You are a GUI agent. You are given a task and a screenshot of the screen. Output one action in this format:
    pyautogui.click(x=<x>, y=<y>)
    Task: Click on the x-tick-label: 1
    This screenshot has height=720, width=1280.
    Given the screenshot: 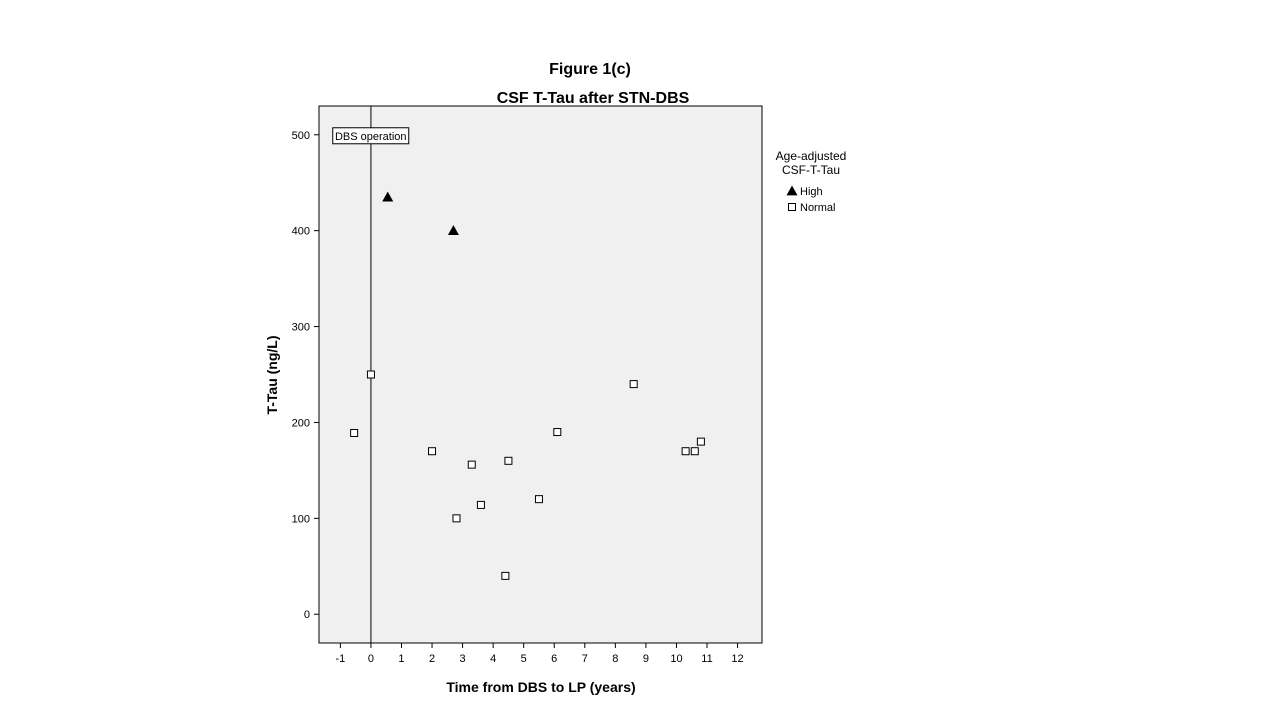 What is the action you would take?
    pyautogui.click(x=401, y=659)
    